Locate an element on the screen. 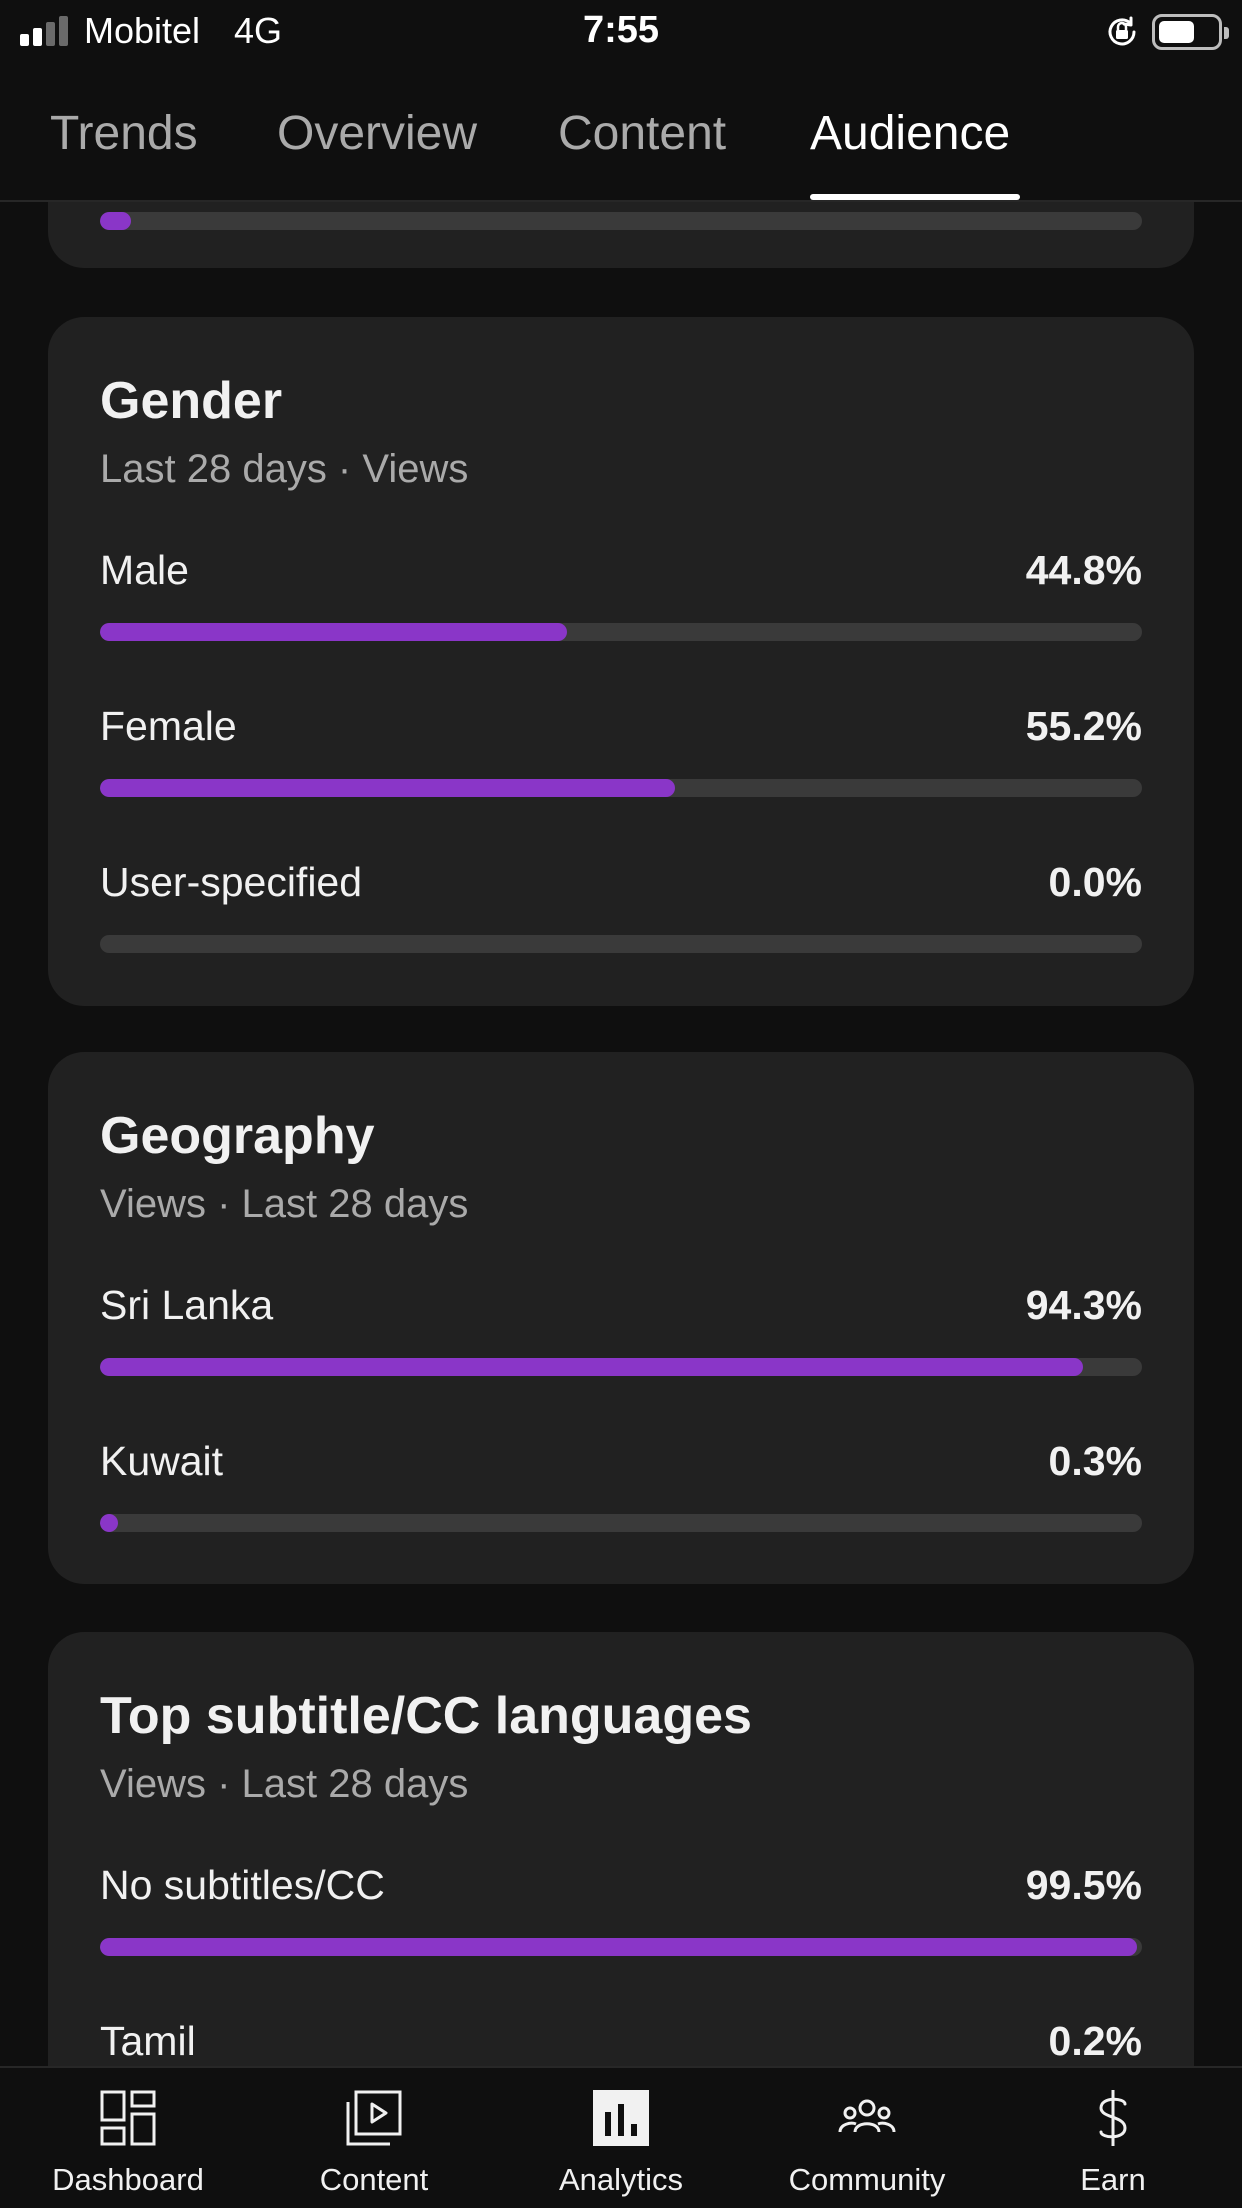  gender-value-male: 44.8% is located at coordinates (1083, 570).